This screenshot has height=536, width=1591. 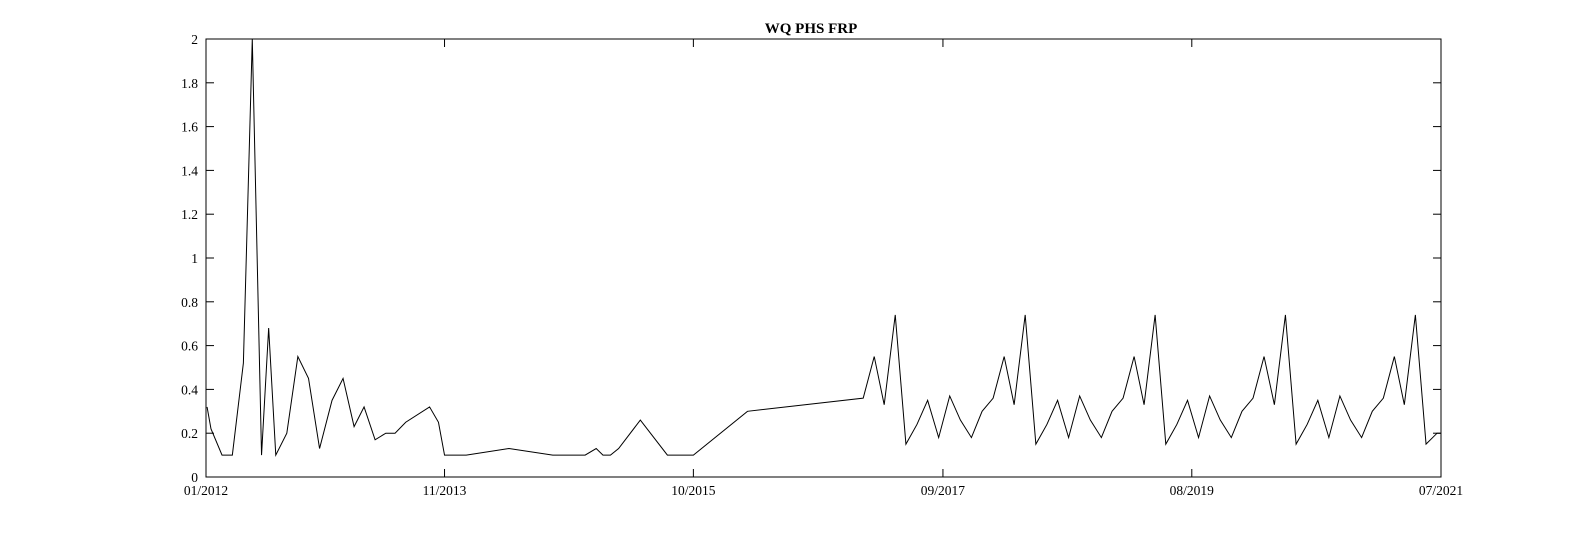 What do you see at coordinates (189, 127) in the screenshot?
I see `y-tick-label: 1.6` at bounding box center [189, 127].